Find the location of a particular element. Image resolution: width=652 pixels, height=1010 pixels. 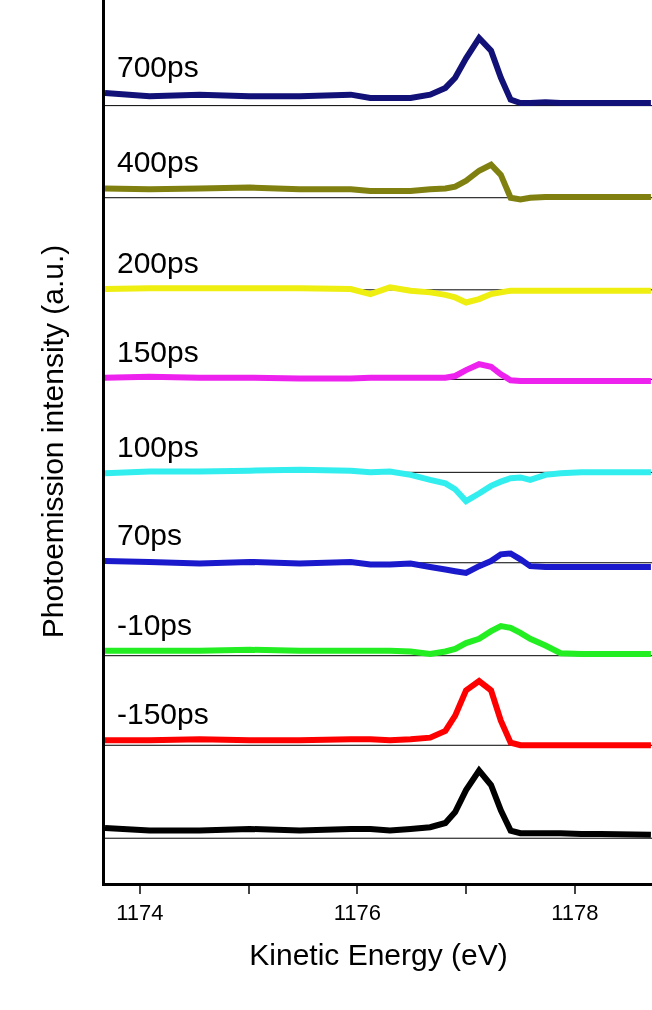

series-label: 700ps is located at coordinates (158, 66).